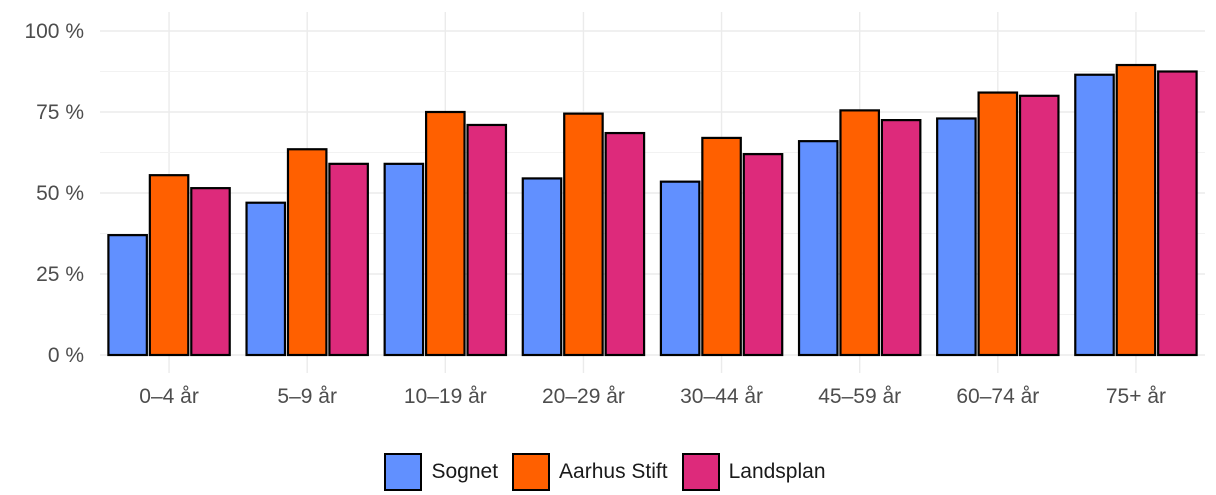 The height and width of the screenshot is (495, 1216). What do you see at coordinates (777, 471) in the screenshot?
I see `legend-label: Landsplan` at bounding box center [777, 471].